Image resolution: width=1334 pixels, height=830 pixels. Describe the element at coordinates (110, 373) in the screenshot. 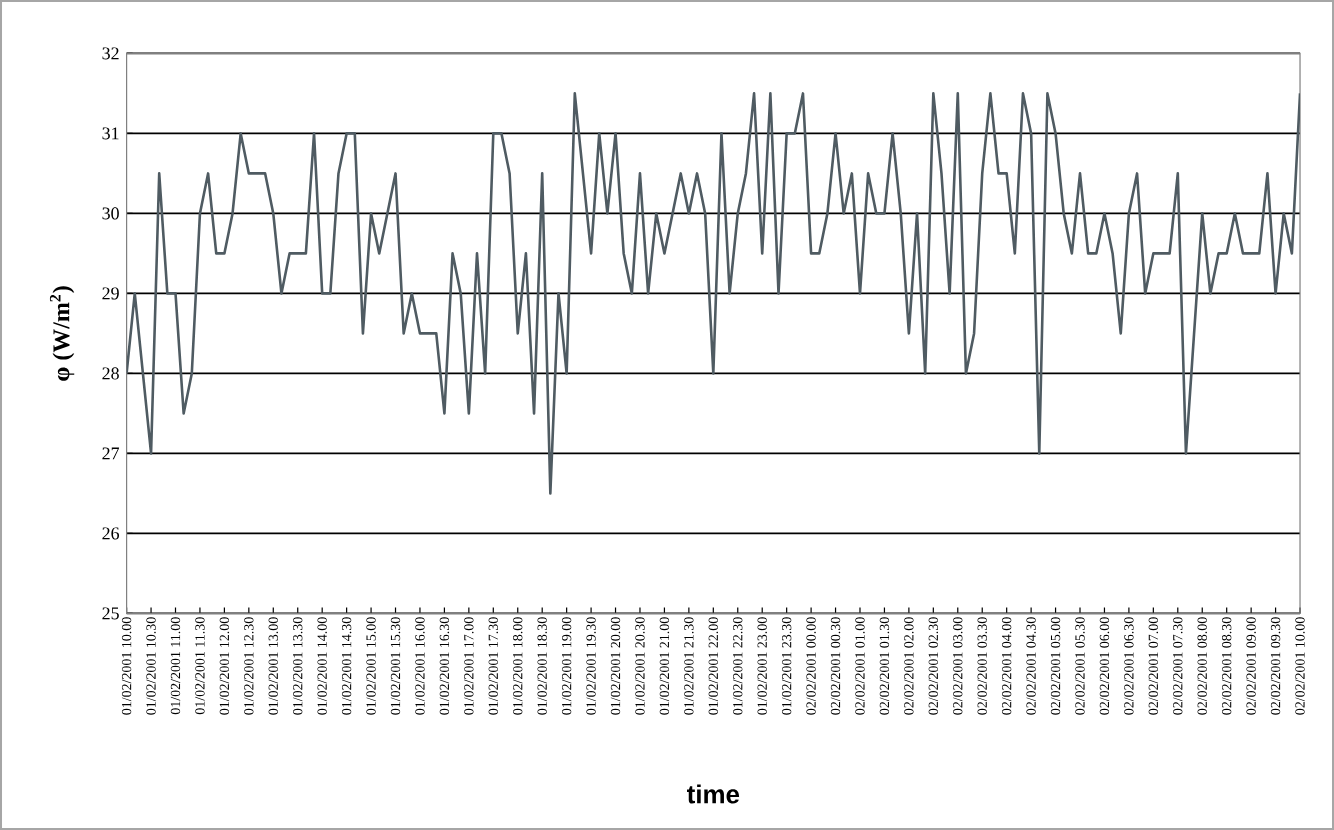

I see `y-tick-label: 28` at that location.